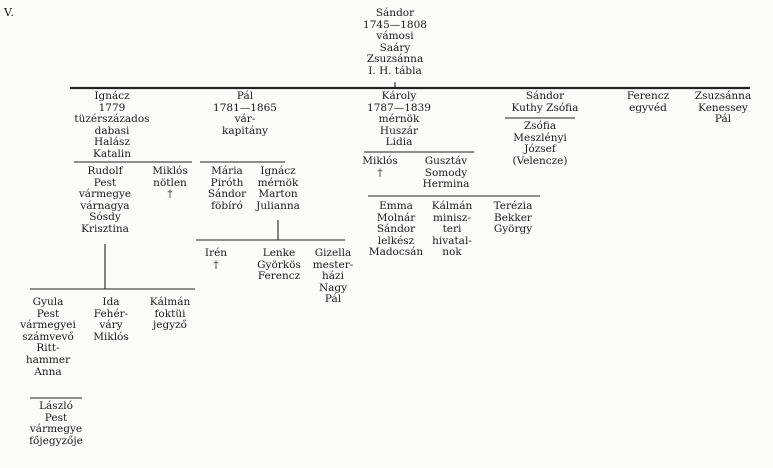 This screenshot has width=773, height=468. Describe the element at coordinates (545, 107) in the screenshot. I see `person-line: Kuthy Zsófia` at that location.